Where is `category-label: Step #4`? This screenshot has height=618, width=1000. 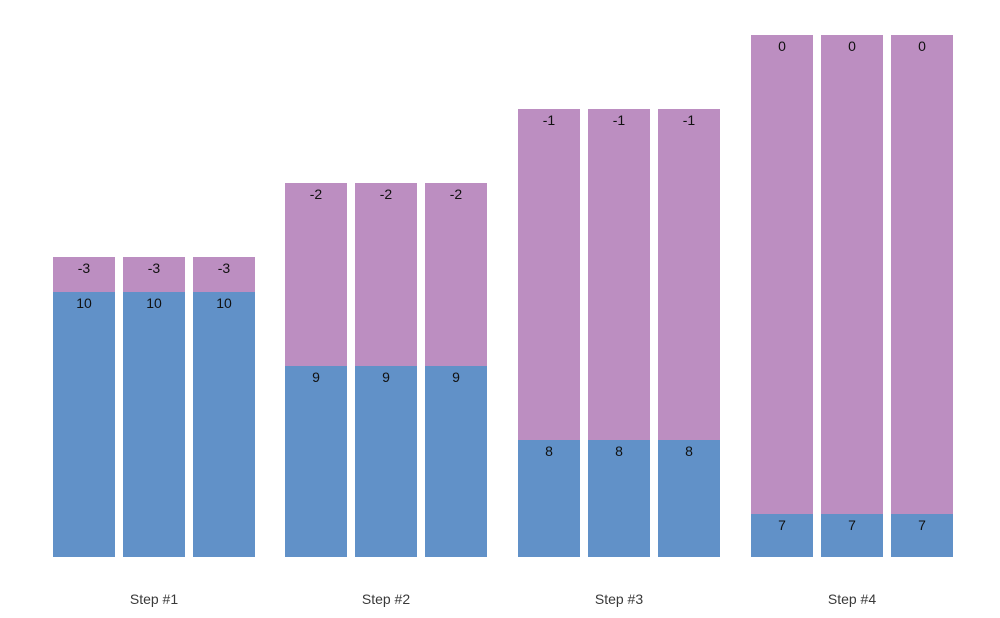 category-label: Step #4 is located at coordinates (852, 599).